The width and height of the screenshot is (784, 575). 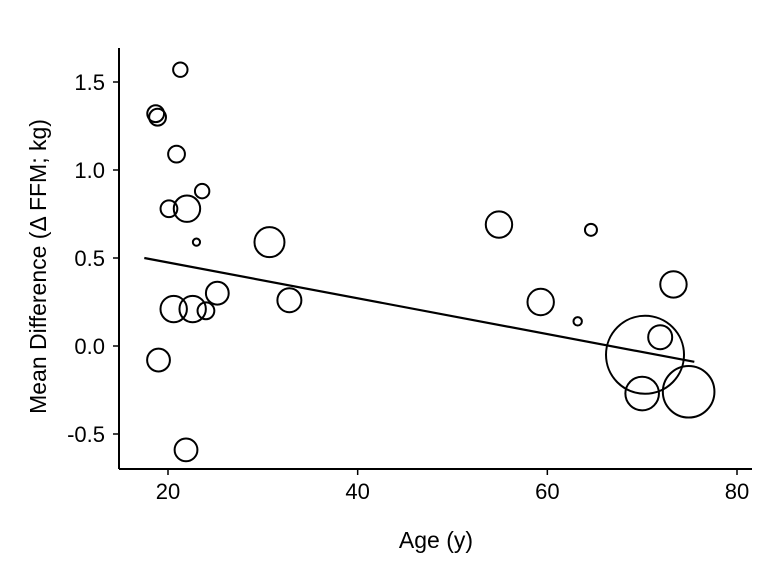 I want to click on y-tick-label: 0.5, so click(x=89, y=258).